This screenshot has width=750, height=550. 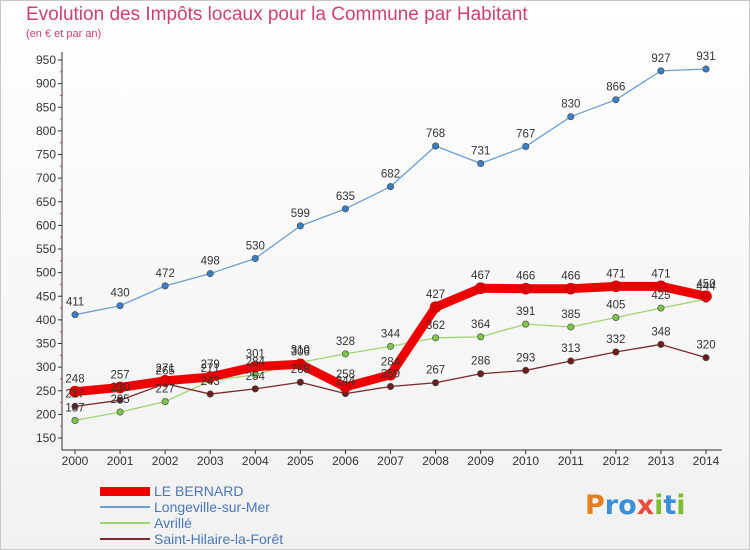 What do you see at coordinates (615, 88) in the screenshot?
I see `data-label-longeville-sur-mer: 866` at bounding box center [615, 88].